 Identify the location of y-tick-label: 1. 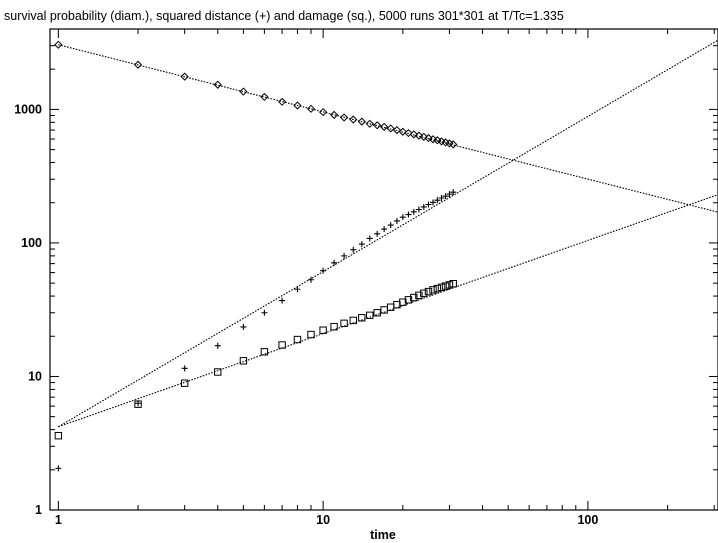
(38, 510).